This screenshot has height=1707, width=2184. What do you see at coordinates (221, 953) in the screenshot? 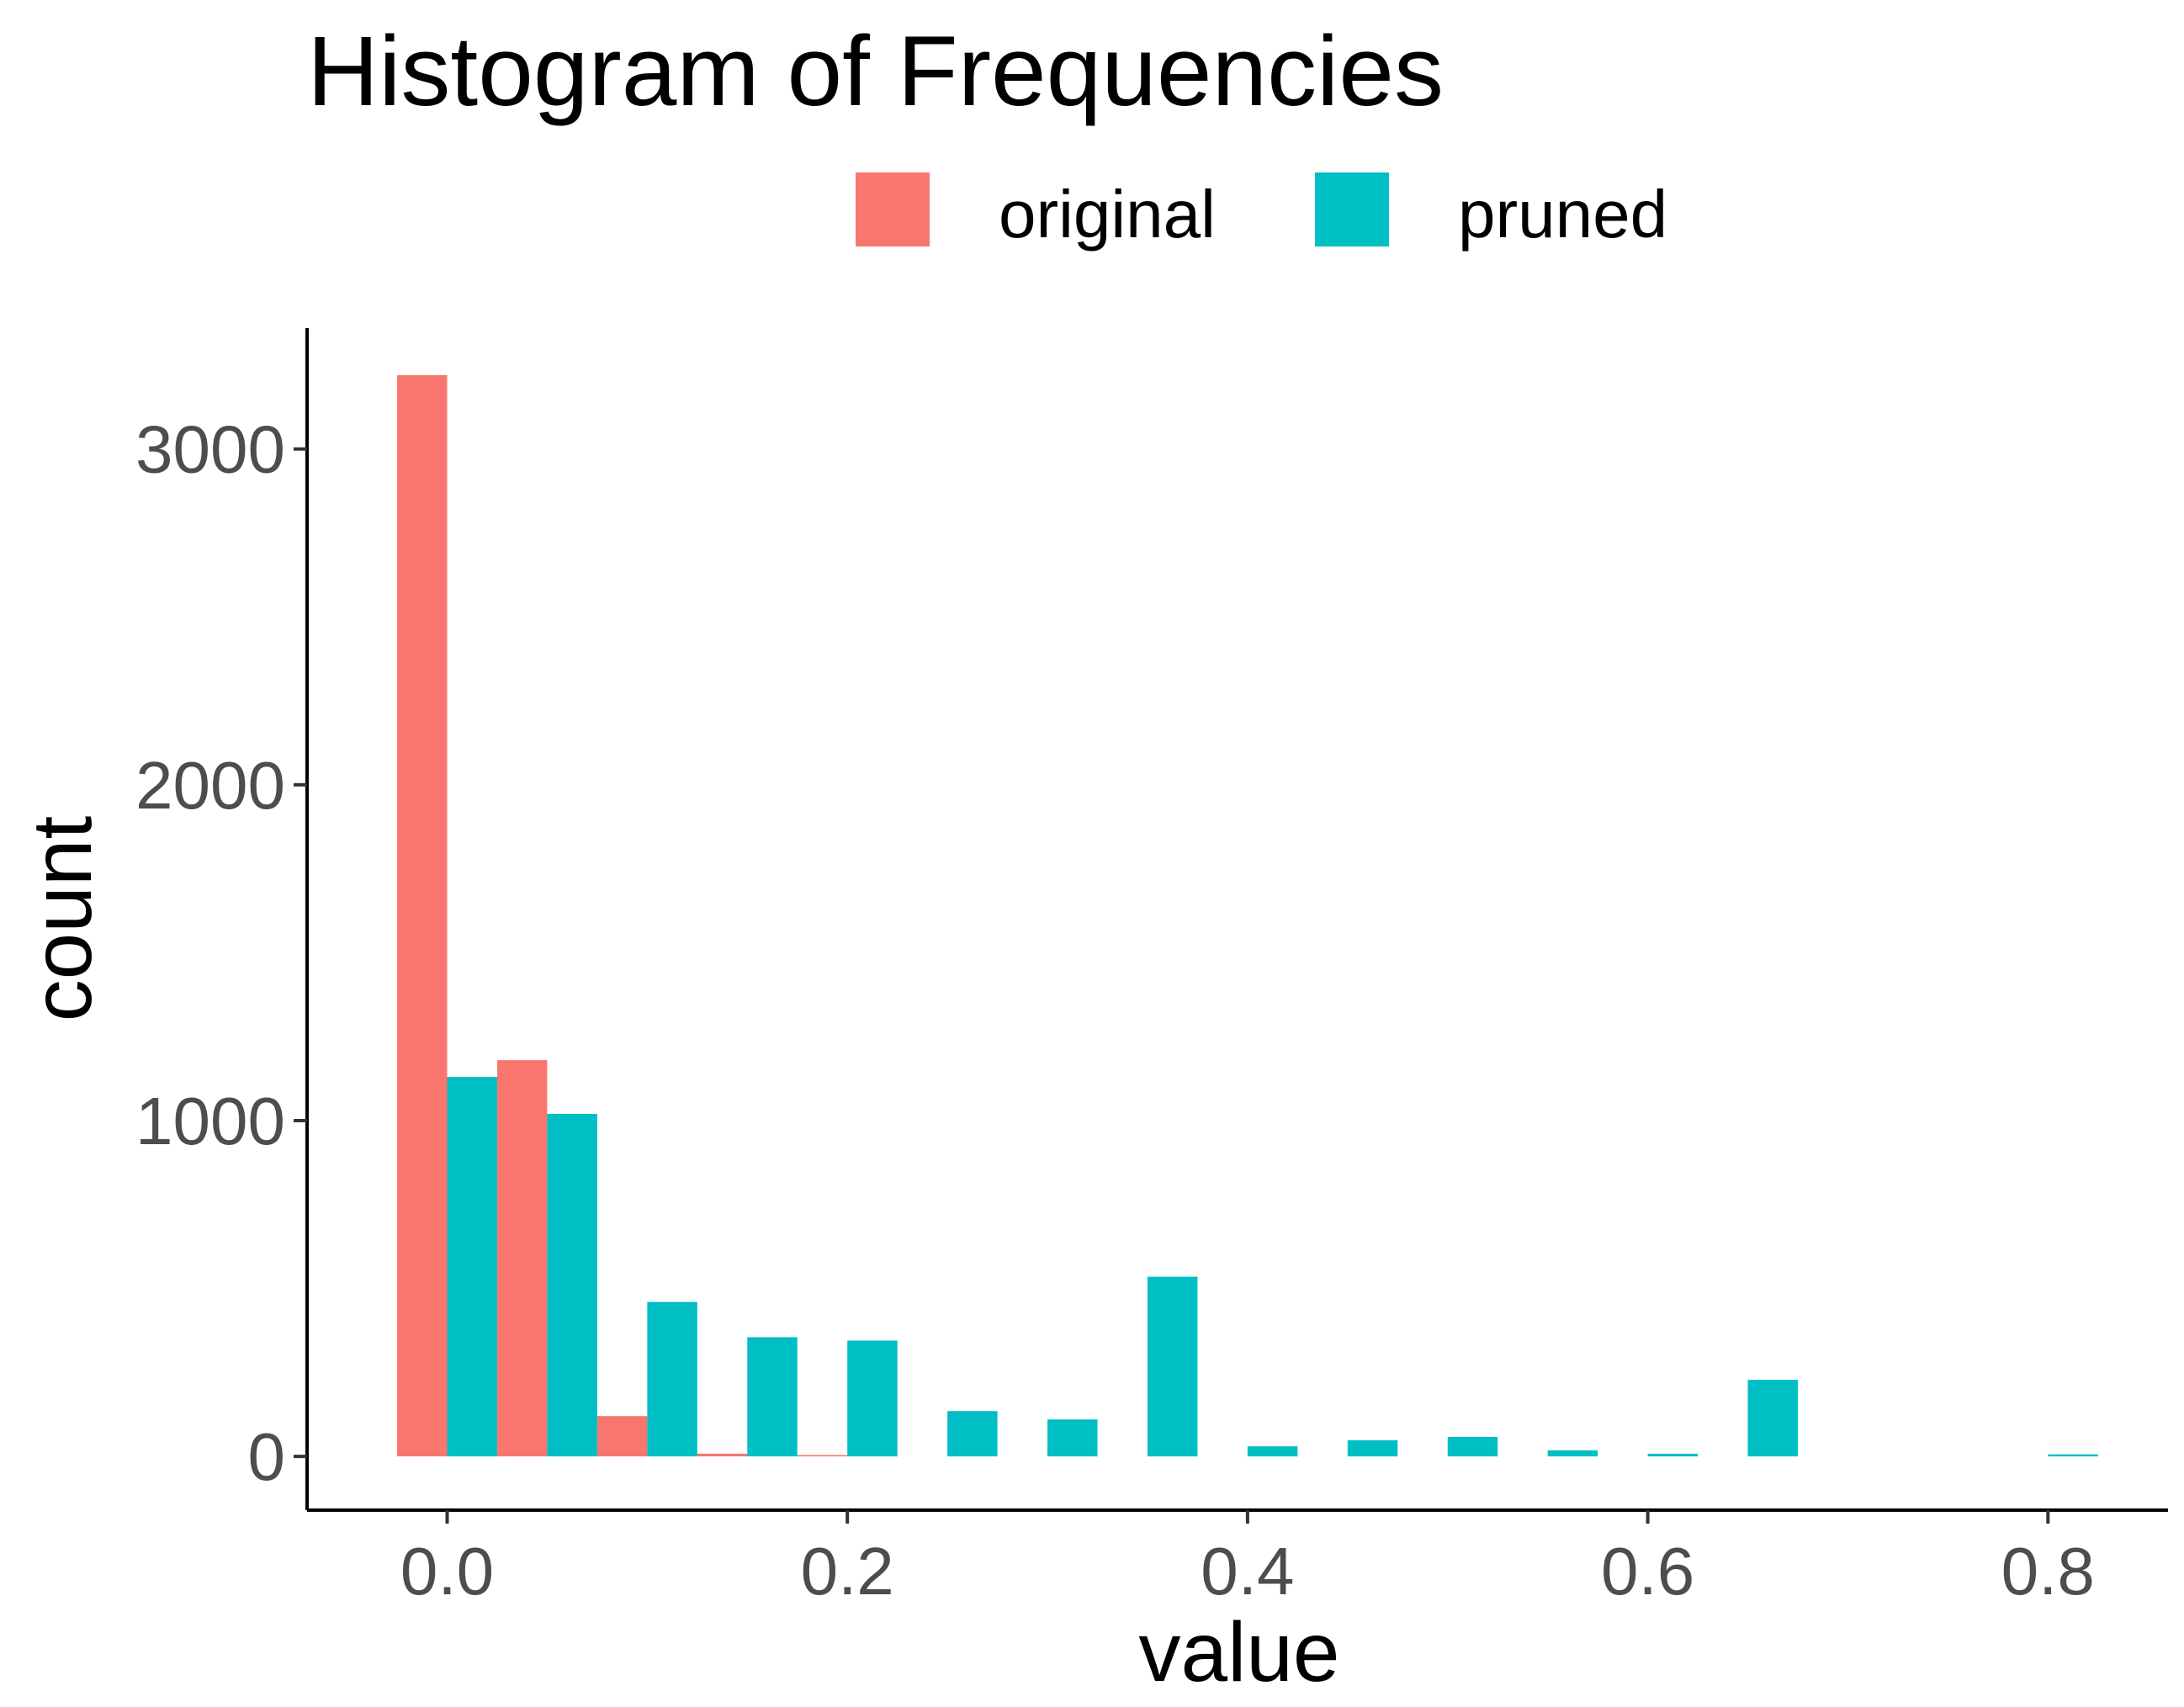
I see `y-ticks-group: 0 1000 2000 3000` at bounding box center [221, 953].